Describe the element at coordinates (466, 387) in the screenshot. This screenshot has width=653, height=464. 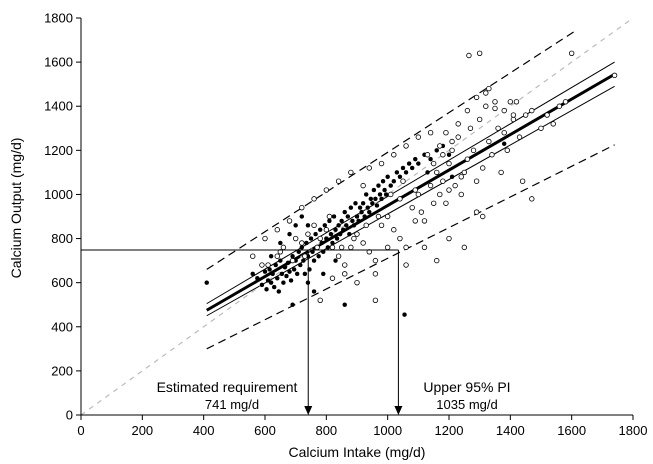
I see `annotation-upper-label: Upper 95% PI` at that location.